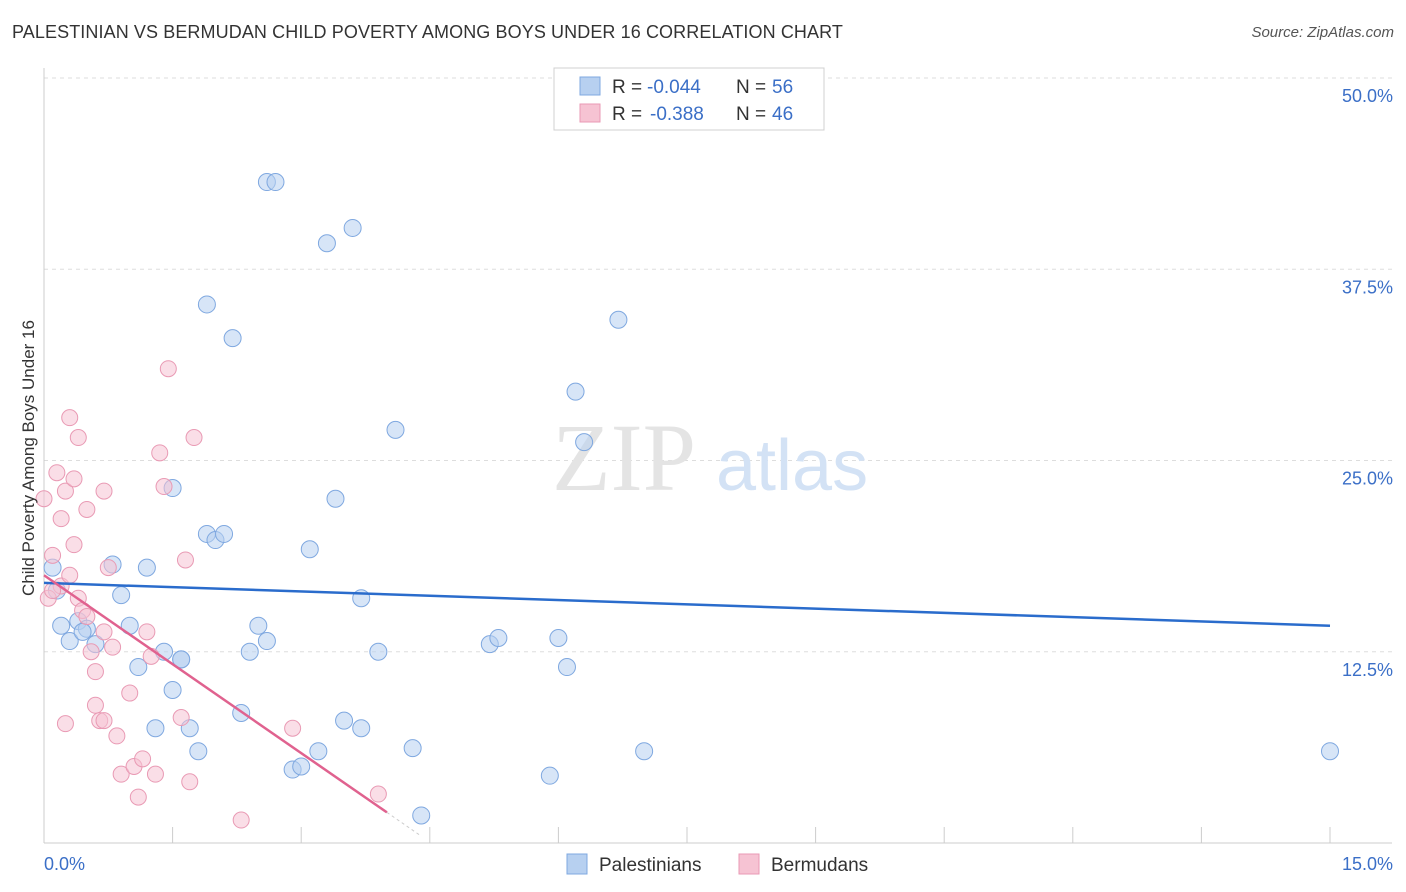 The image size is (1406, 892). Describe the element at coordinates (819, 865) in the screenshot. I see `bottom-legend-label-bermudans: Bermudans` at that location.